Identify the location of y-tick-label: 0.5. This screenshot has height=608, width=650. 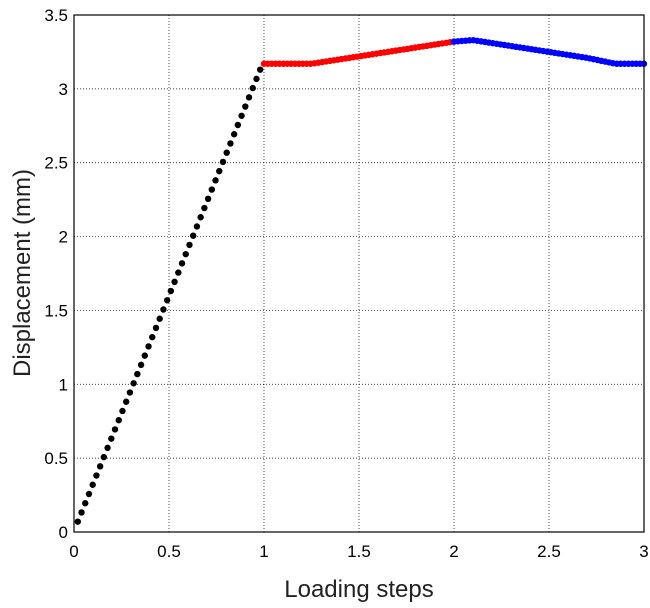
(56, 458).